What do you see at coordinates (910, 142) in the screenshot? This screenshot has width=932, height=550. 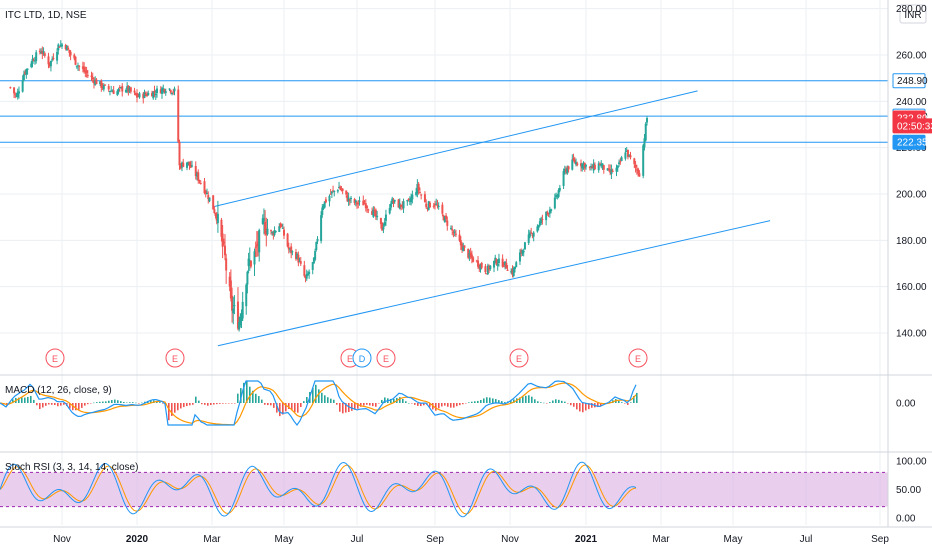 I see `price-tag: 222.35` at bounding box center [910, 142].